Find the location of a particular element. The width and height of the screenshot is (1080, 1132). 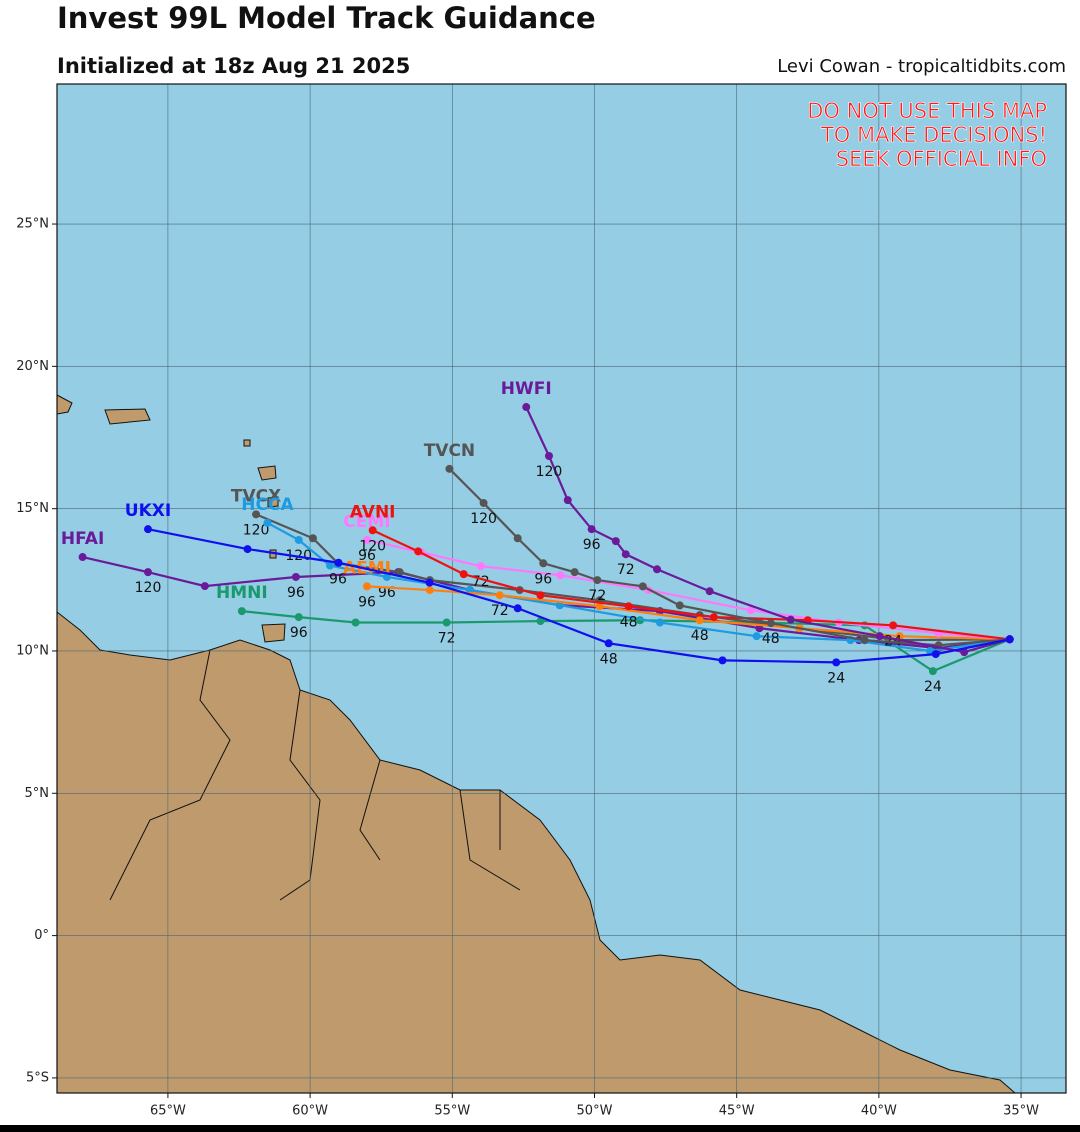

trinidad is located at coordinates (273, 633).